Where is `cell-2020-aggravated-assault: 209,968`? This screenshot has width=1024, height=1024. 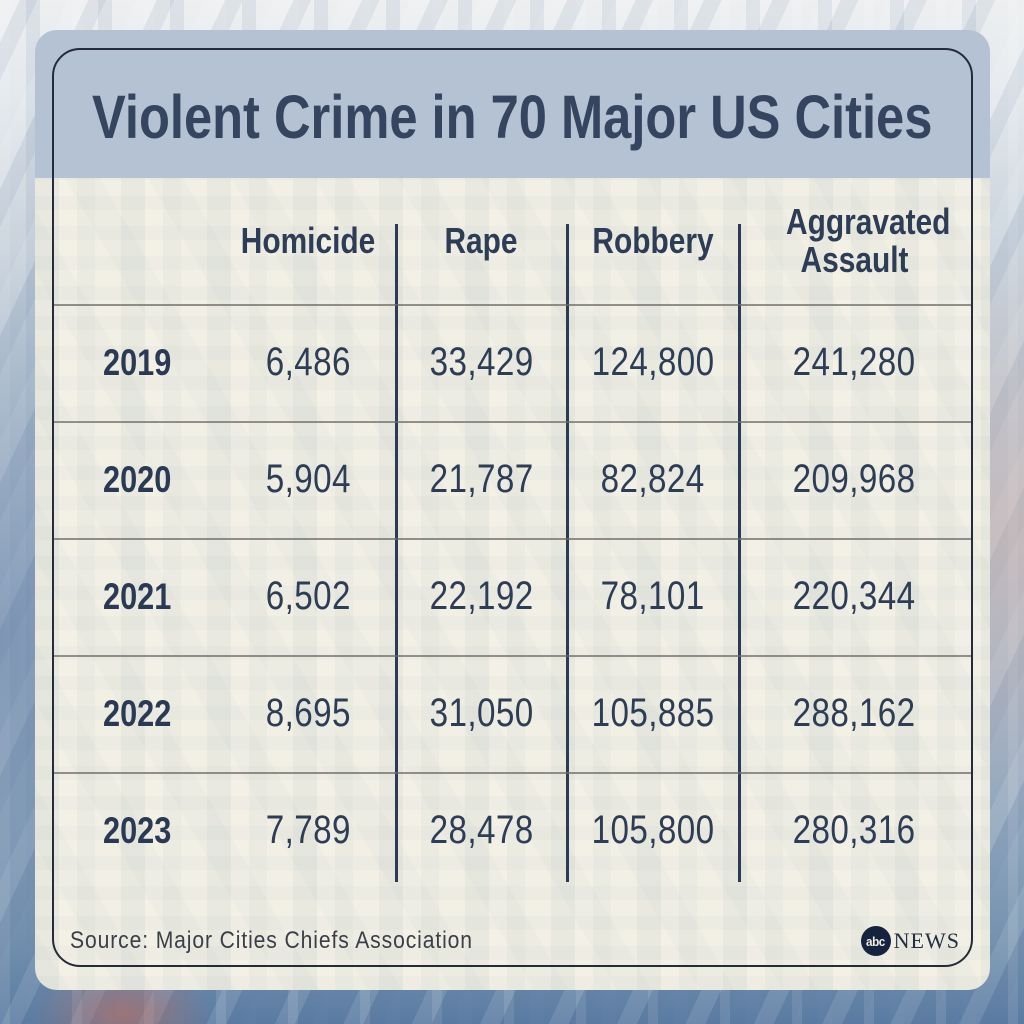
cell-2020-aggravated-assault: 209,968 is located at coordinates (854, 479).